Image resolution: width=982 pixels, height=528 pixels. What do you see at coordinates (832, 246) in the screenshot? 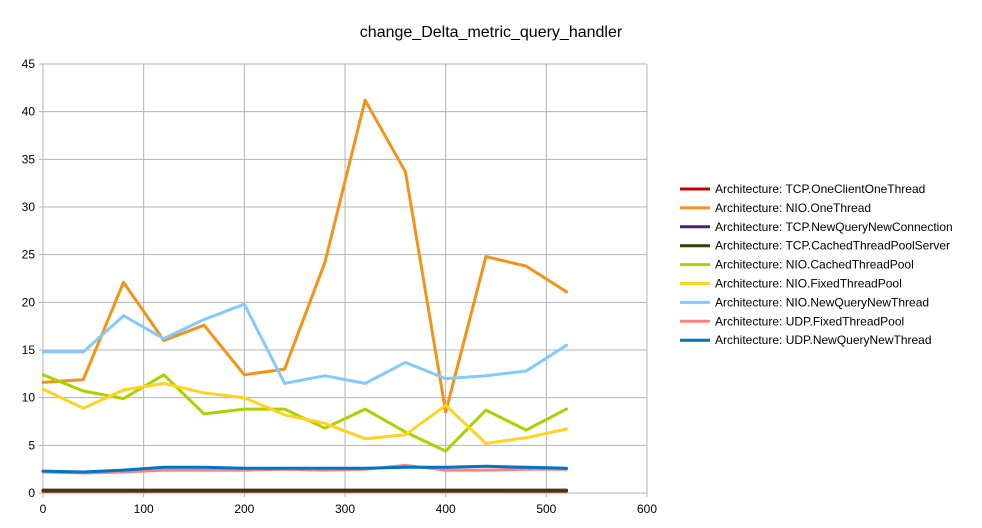
I see `legend-label: Architecture: TCP.CachedThreadPoolServer` at bounding box center [832, 246].